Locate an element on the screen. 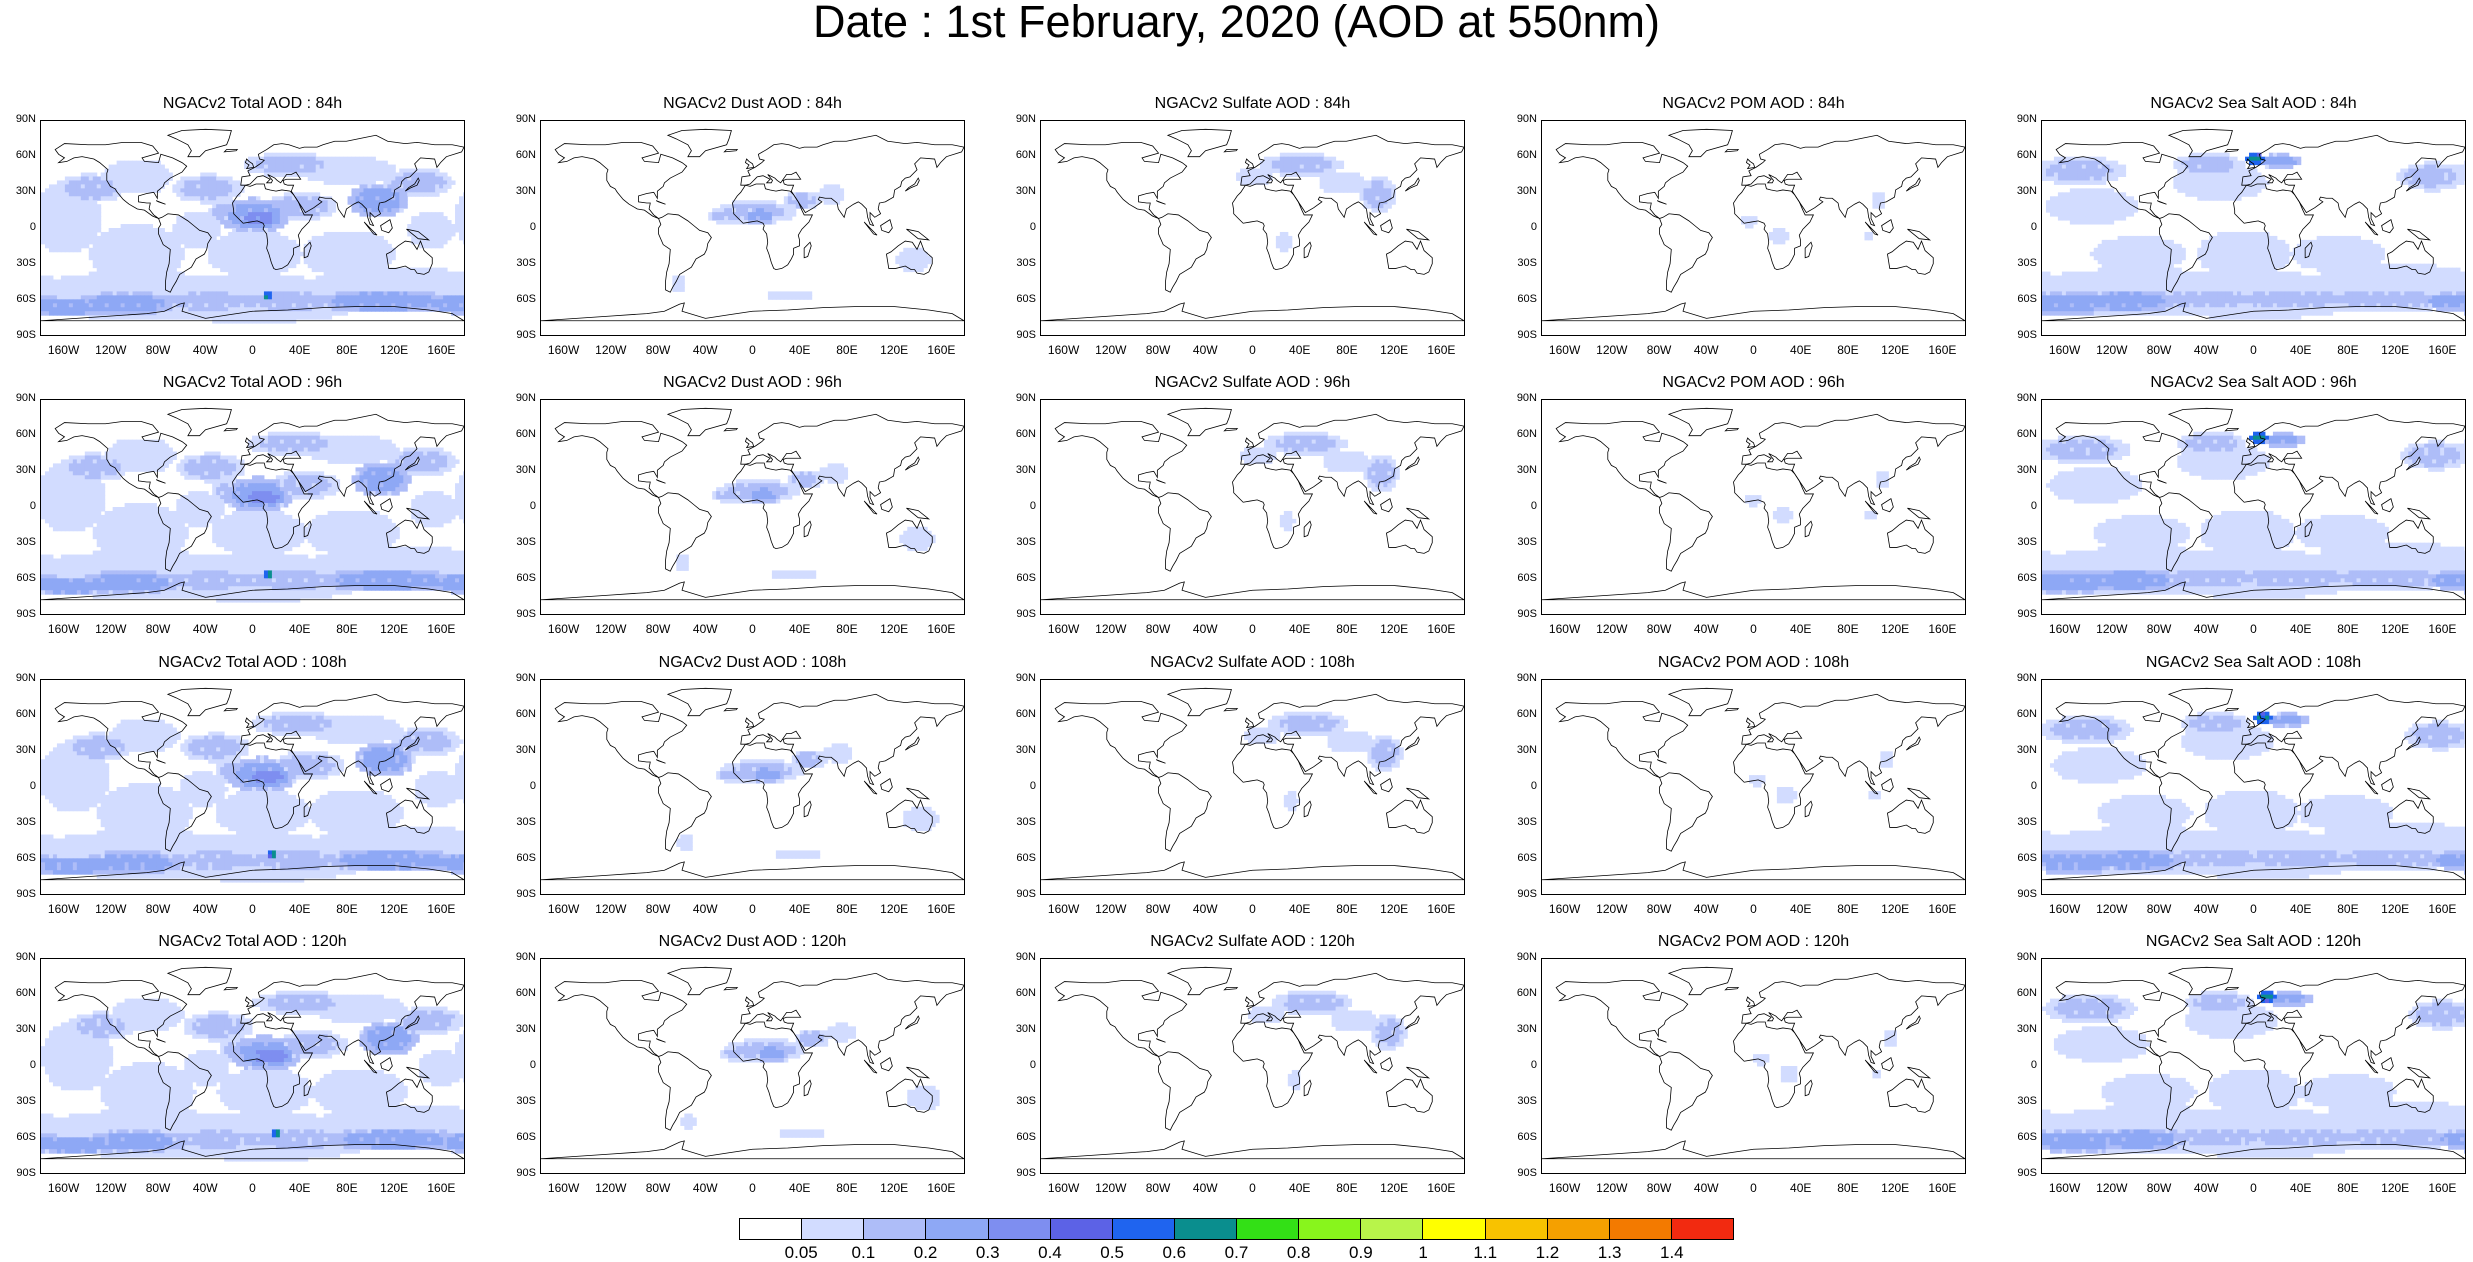  colorbar-tick-label: 0.3 is located at coordinates (988, 1252).